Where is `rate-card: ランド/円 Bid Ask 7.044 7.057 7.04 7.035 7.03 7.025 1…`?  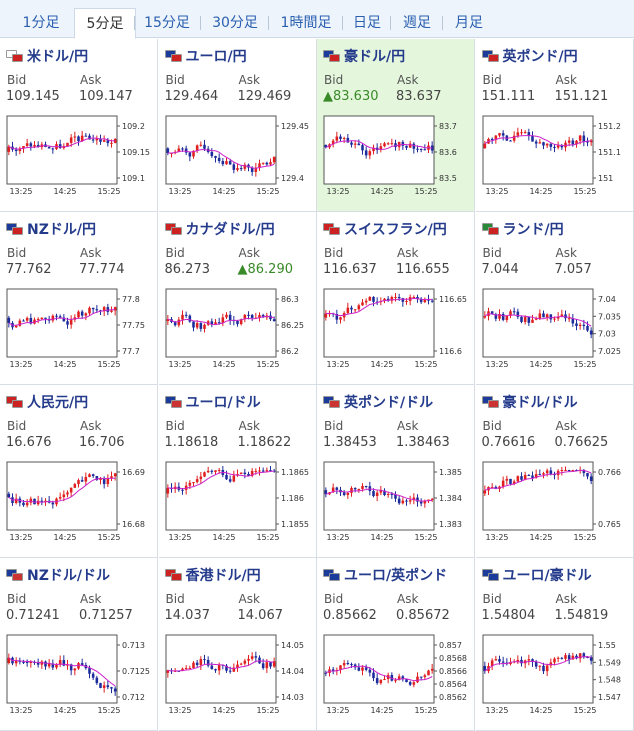
rate-card: ランド/円 Bid Ask 7.044 7.057 7.04 7.035 7.03 7.025 1… is located at coordinates (554, 298).